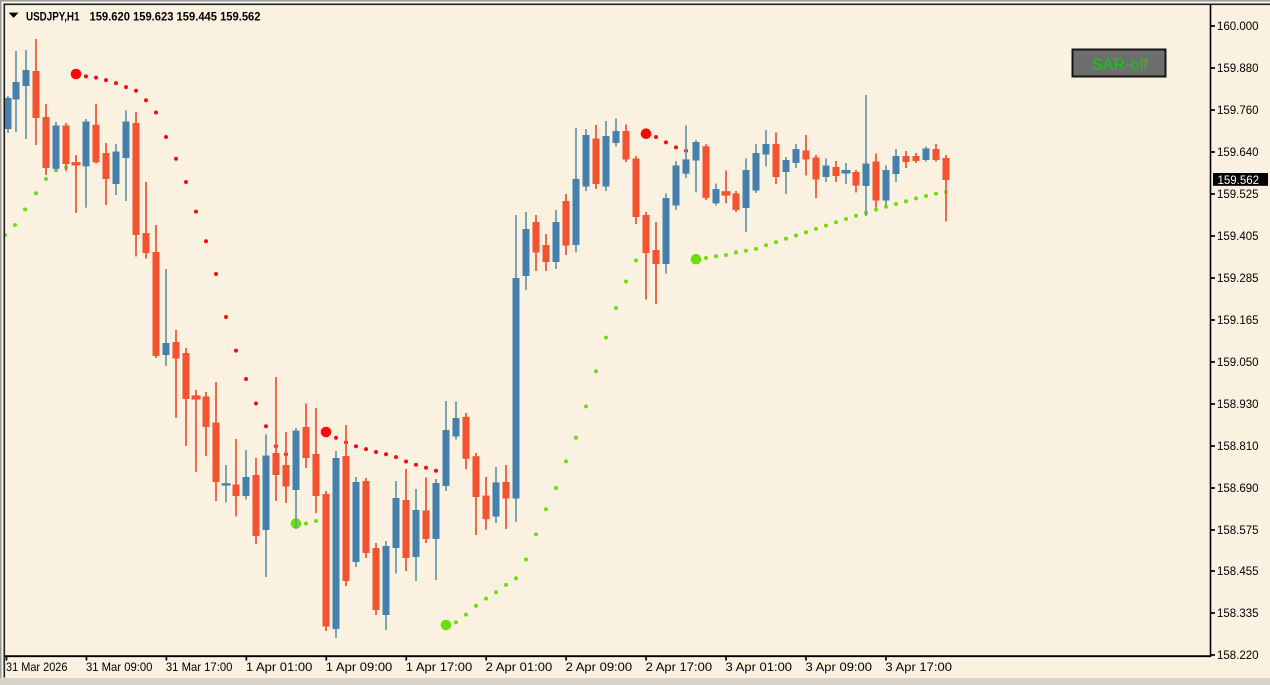 The width and height of the screenshot is (1270, 685). What do you see at coordinates (175, 16) in the screenshot?
I see `svg-text:159.620 159.623 159.445 159.56: 159.620 159.623 159.445 159.562` at bounding box center [175, 16].